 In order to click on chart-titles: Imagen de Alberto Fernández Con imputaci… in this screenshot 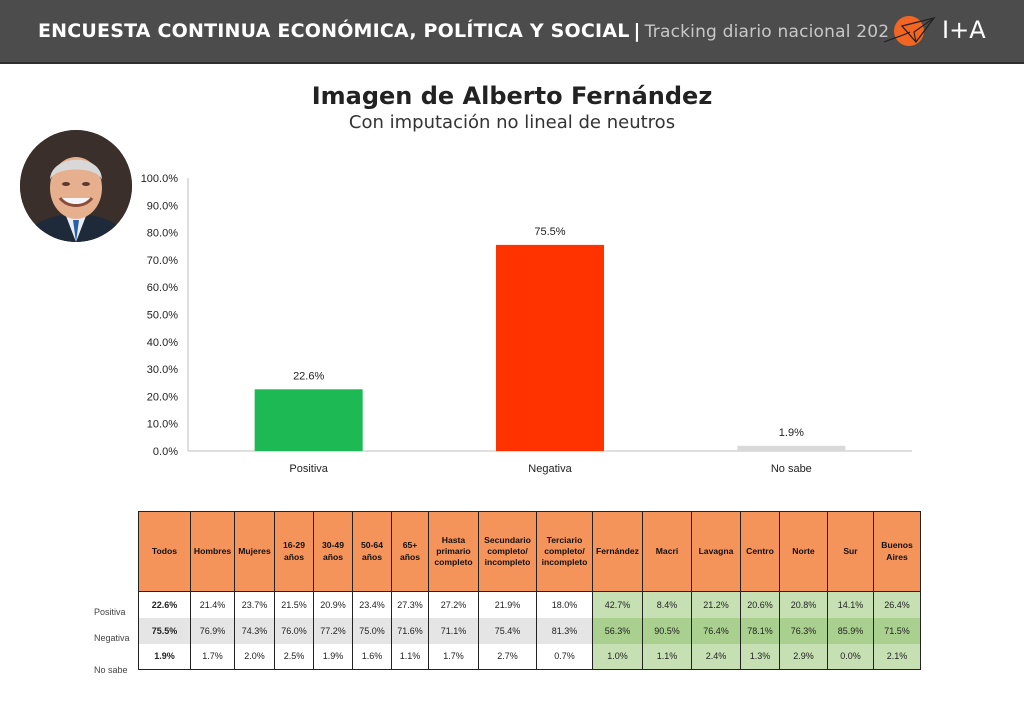, I will do `click(512, 107)`.